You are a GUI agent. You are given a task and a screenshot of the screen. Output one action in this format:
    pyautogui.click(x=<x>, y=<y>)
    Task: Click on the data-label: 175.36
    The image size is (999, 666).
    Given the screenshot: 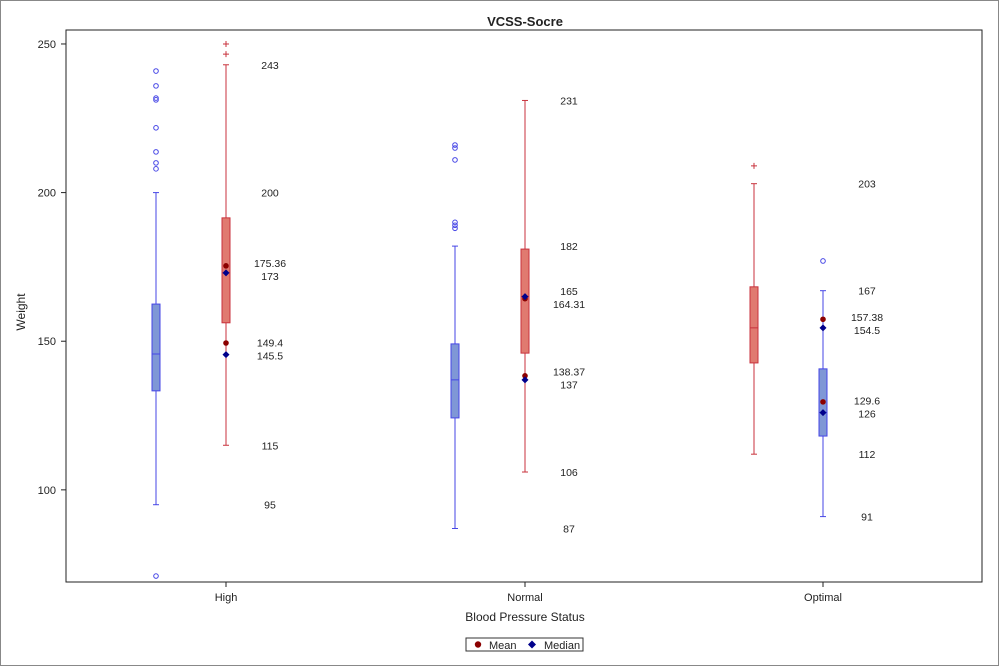 What is the action you would take?
    pyautogui.click(x=270, y=264)
    